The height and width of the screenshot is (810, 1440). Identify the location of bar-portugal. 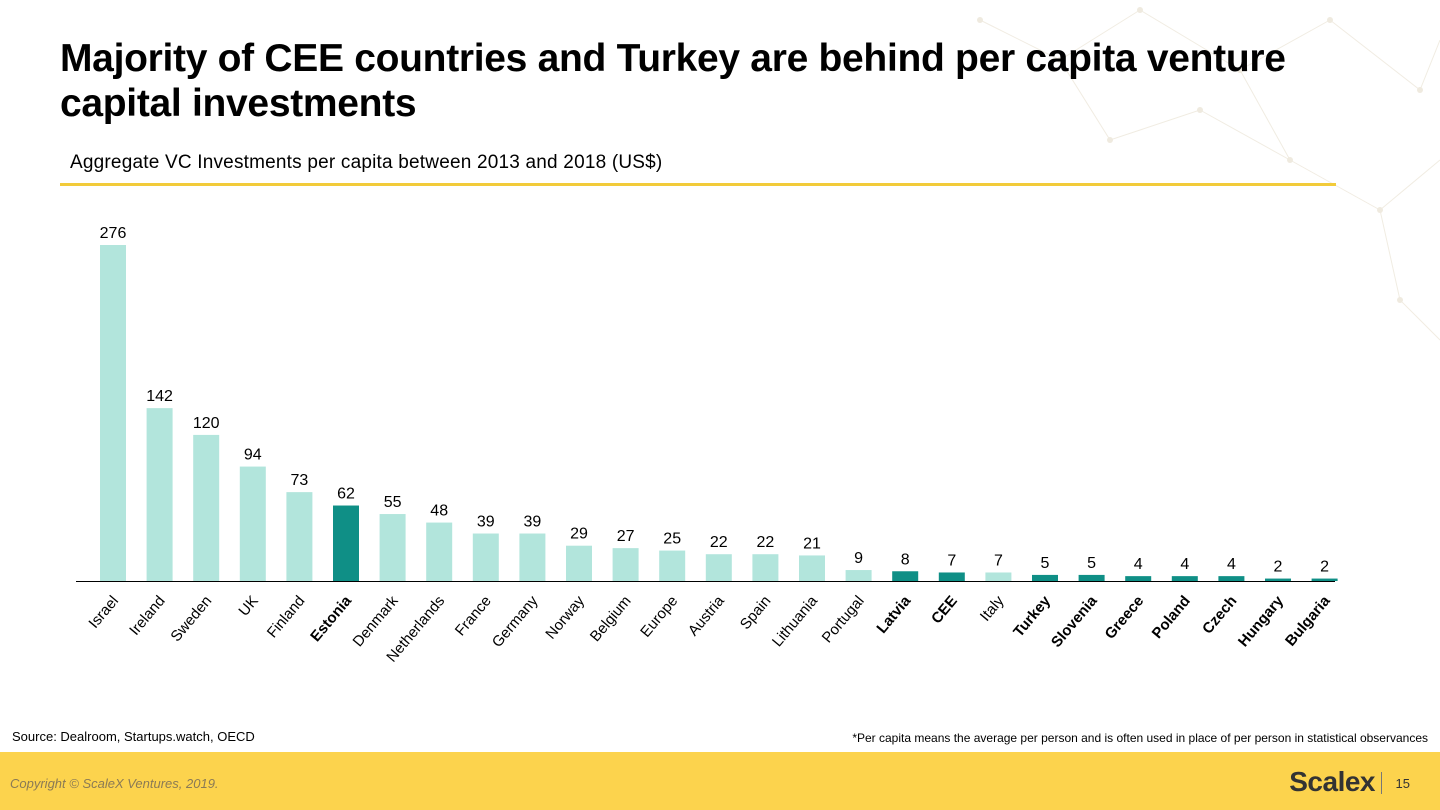
(858, 575).